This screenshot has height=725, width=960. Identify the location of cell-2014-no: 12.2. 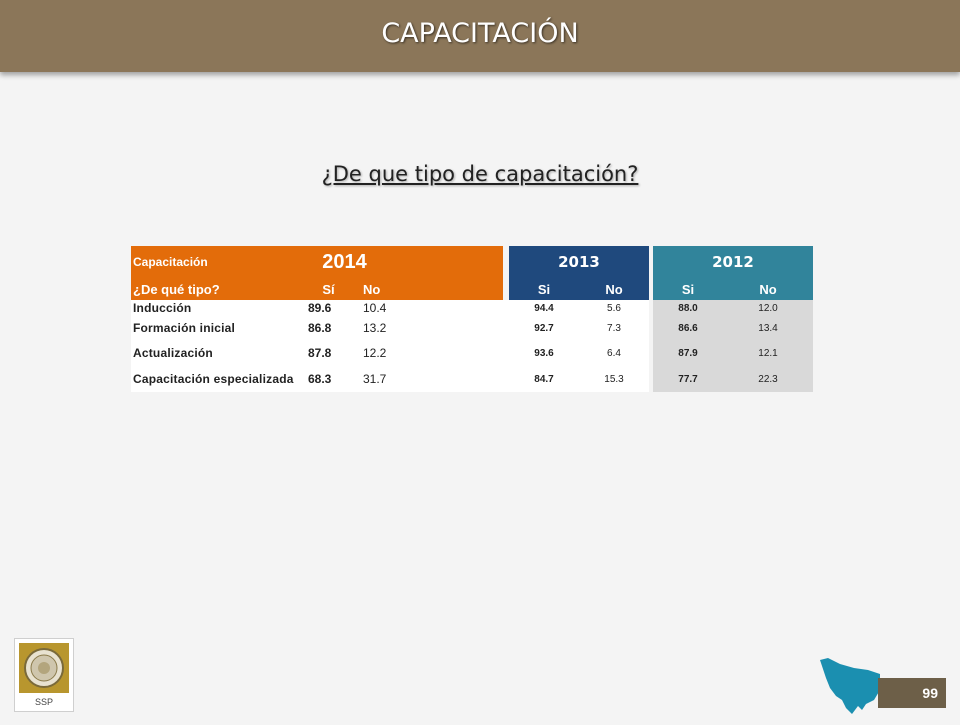
(427, 353).